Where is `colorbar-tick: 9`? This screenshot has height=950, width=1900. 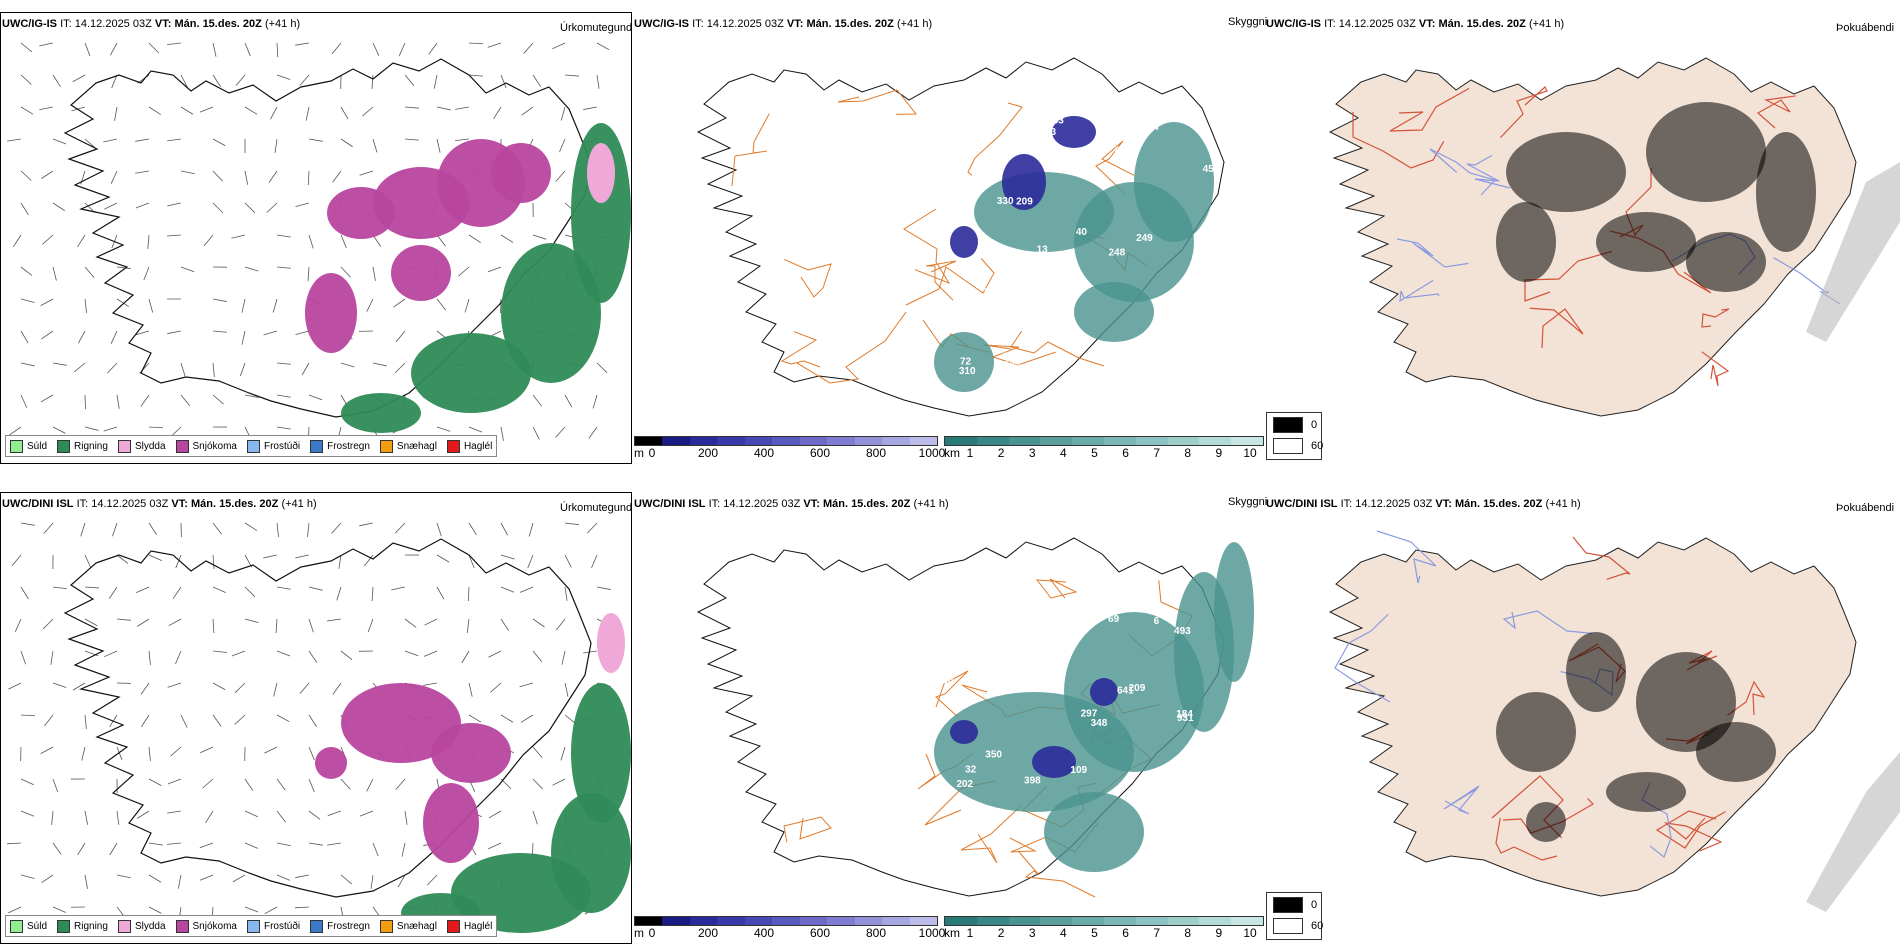
colorbar-tick: 9 is located at coordinates (1219, 453).